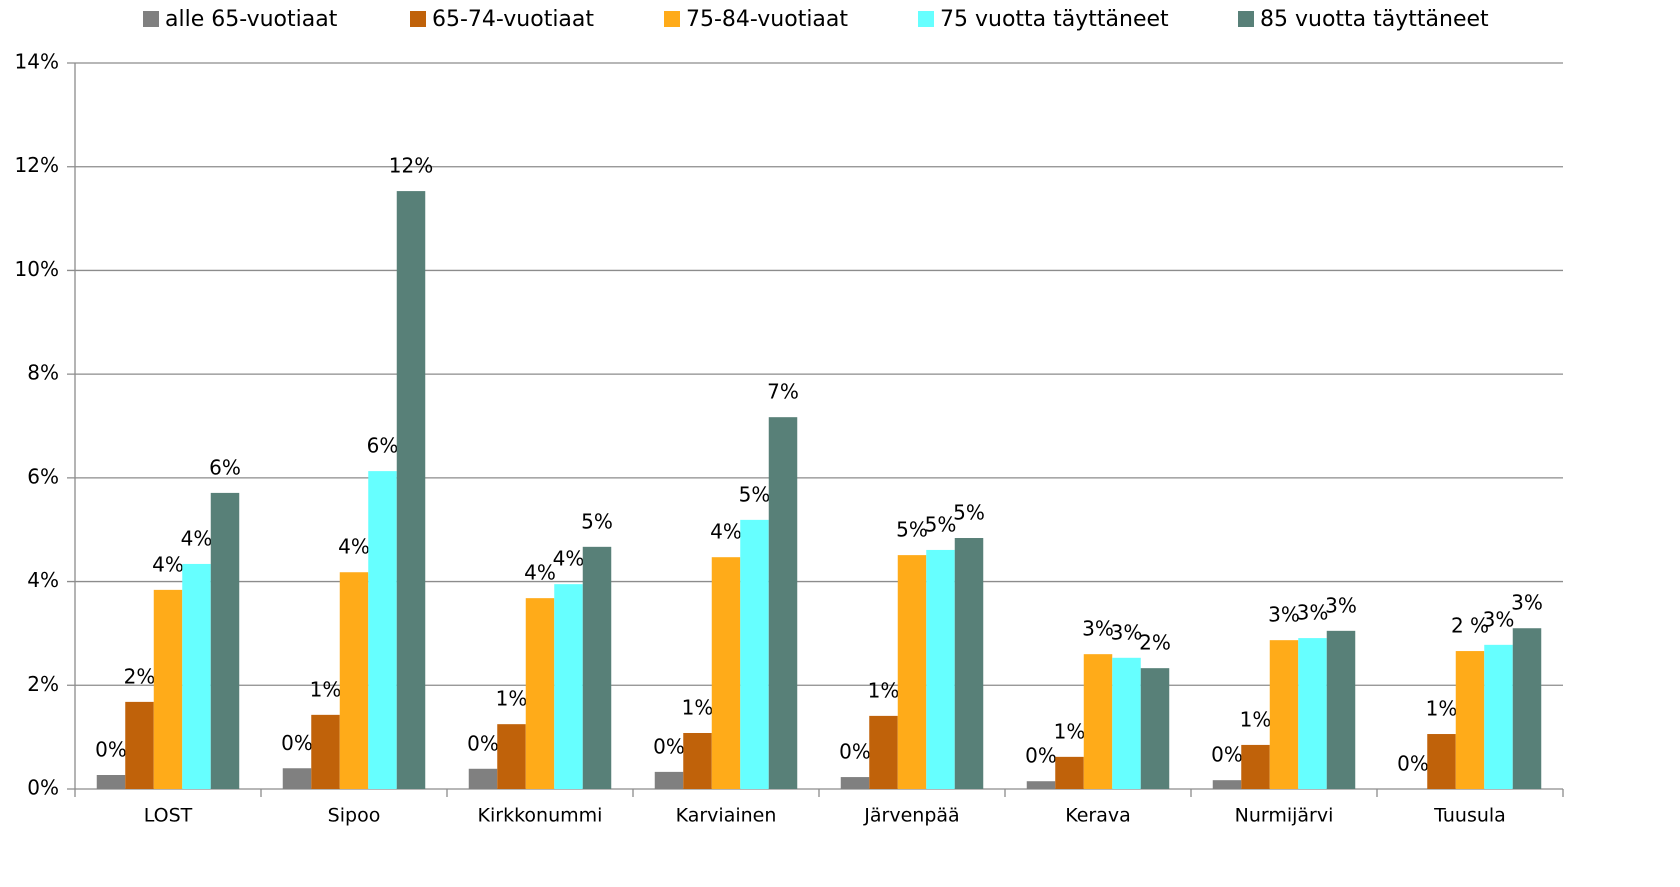 The width and height of the screenshot is (1680, 887). What do you see at coordinates (37, 165) in the screenshot?
I see `y-tick-label: 12%` at bounding box center [37, 165].